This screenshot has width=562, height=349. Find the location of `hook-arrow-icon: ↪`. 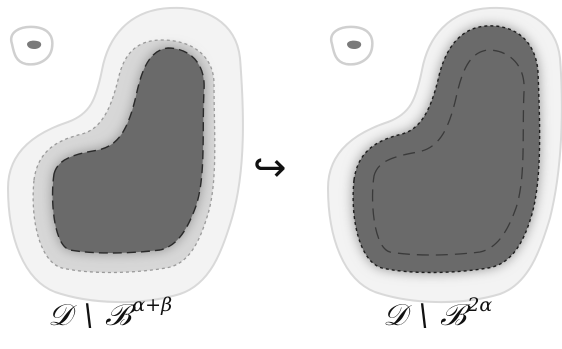

hook-arrow-icon: ↪ is located at coordinates (270, 168).